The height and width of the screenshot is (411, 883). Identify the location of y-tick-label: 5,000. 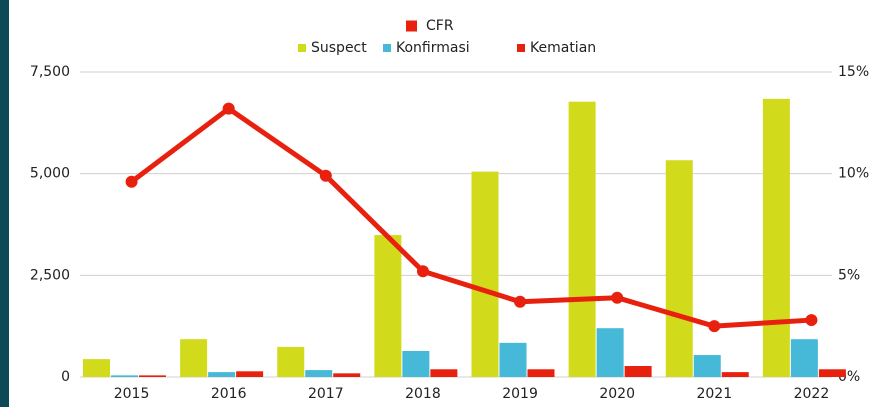
(50, 174).